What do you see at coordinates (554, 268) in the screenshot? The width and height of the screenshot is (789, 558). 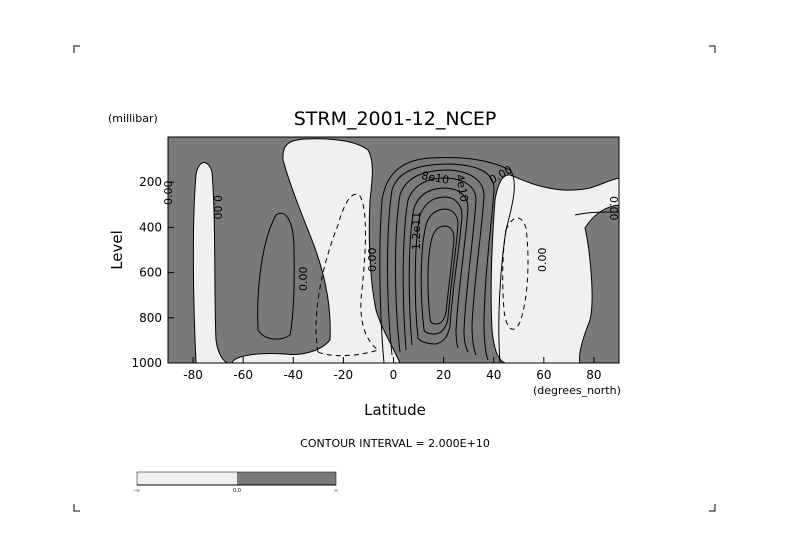 I see `negative-region-north` at bounding box center [554, 268].